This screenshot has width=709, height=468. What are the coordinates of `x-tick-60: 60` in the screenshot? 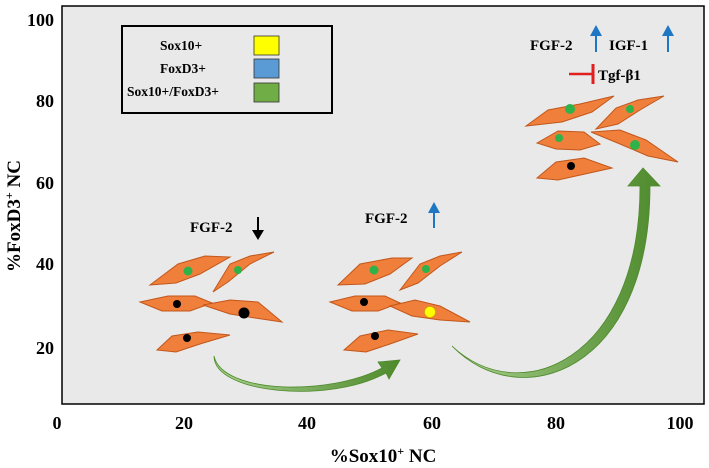 It's located at (432, 423).